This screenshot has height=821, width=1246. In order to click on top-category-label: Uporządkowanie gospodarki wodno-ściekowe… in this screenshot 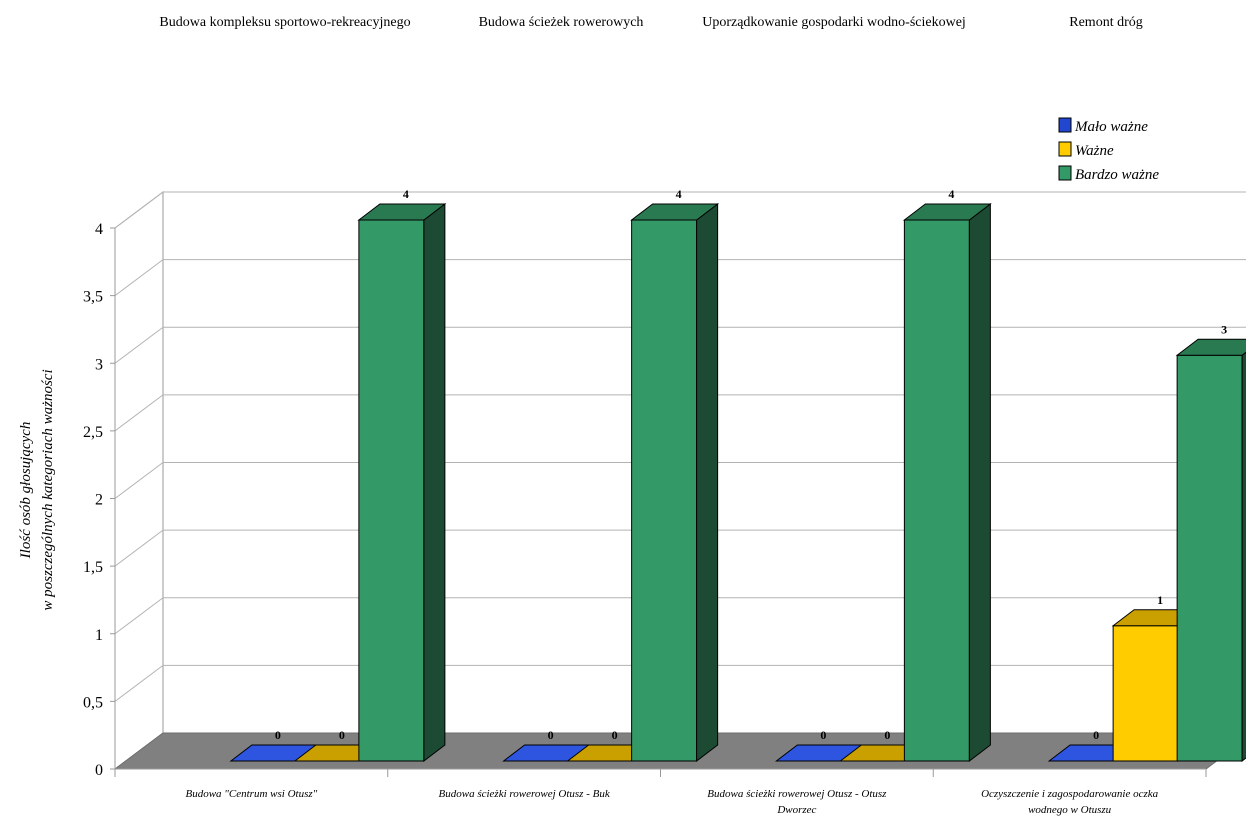, I will do `click(834, 22)`.